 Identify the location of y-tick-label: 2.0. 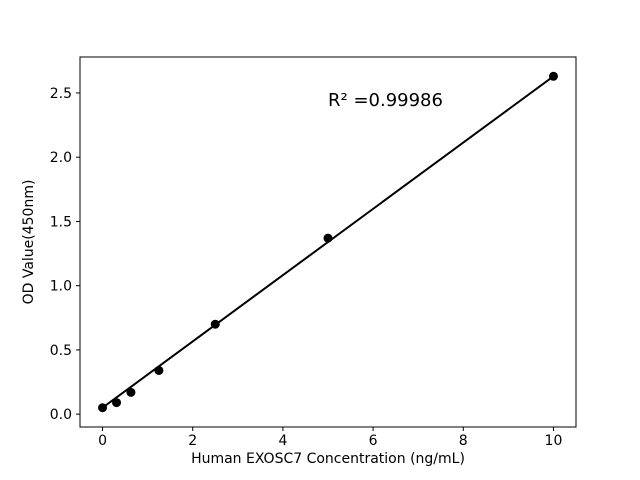
(61, 158).